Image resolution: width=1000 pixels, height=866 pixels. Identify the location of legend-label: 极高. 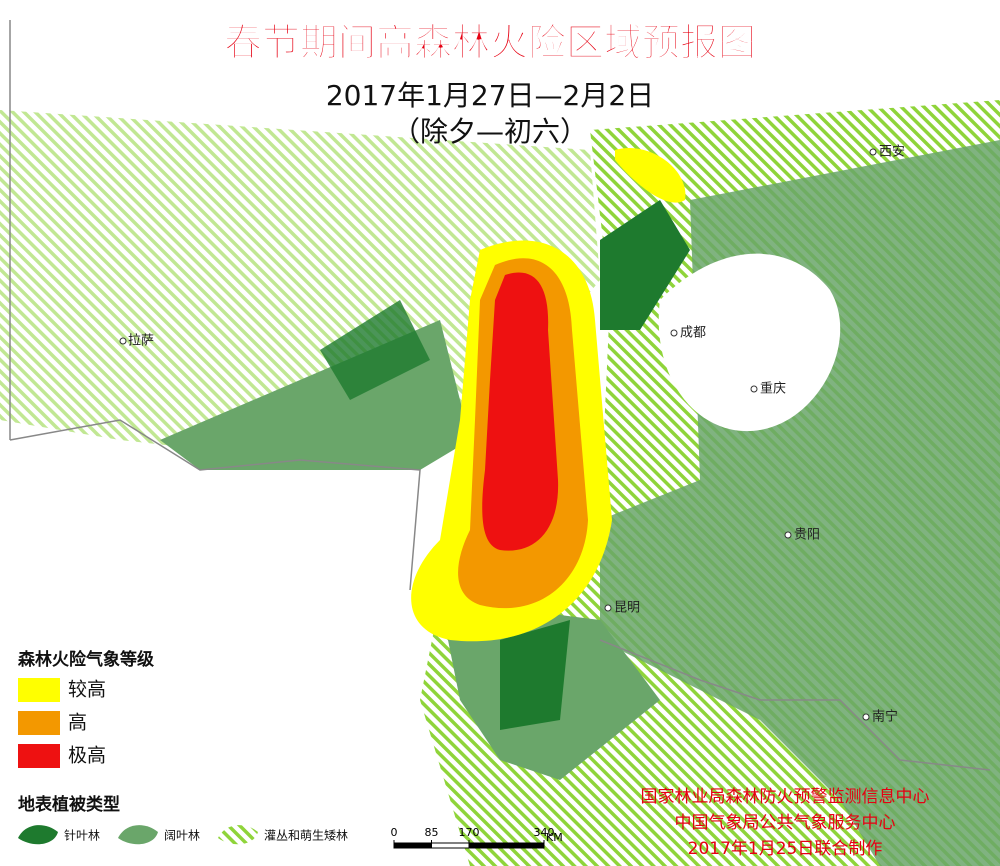
(87, 756).